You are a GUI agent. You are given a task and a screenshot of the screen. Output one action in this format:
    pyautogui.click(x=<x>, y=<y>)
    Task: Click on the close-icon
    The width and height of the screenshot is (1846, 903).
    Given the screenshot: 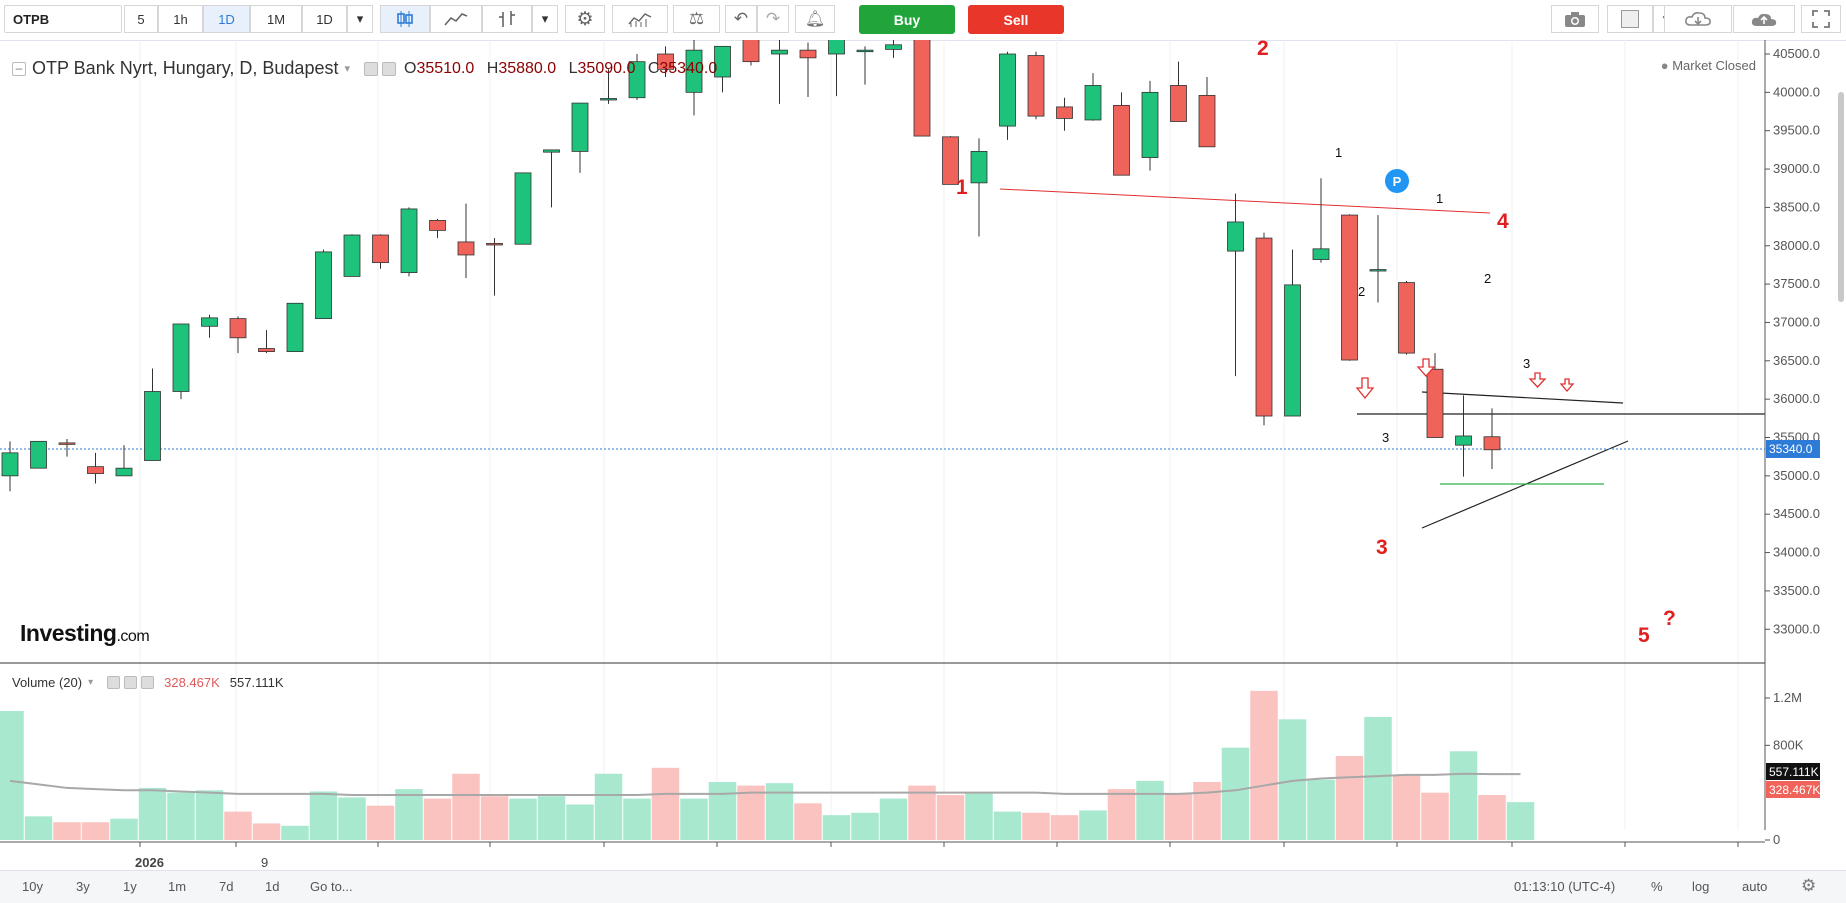 What is the action you would take?
    pyautogui.click(x=148, y=682)
    